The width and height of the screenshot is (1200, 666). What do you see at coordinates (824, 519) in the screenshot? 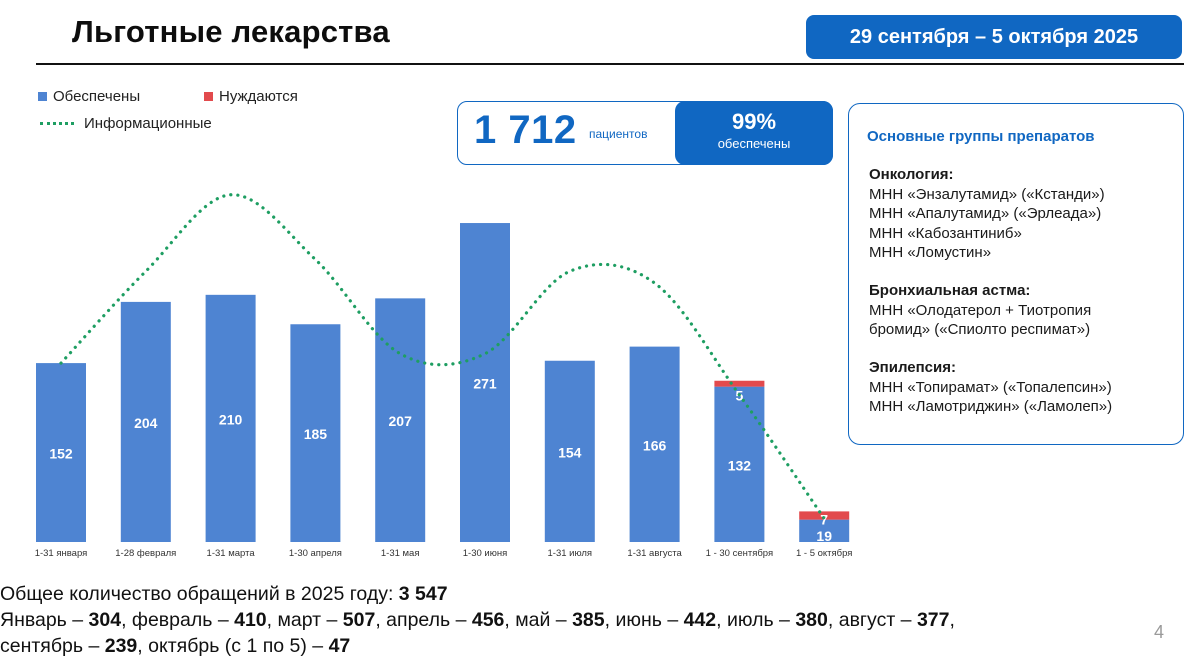
I see `bar-needing-label: 7` at bounding box center [824, 519].